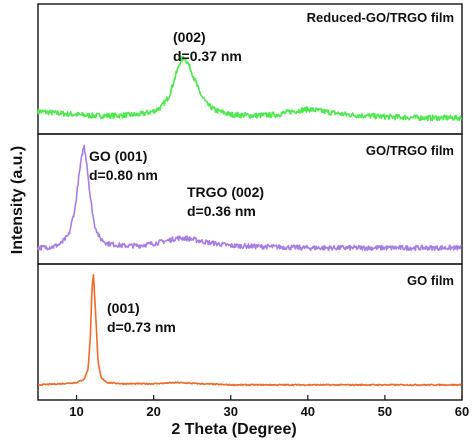 Image resolution: width=474 pixels, height=445 pixels. What do you see at coordinates (462, 411) in the screenshot?
I see `x-tick-label-60: 60` at bounding box center [462, 411].